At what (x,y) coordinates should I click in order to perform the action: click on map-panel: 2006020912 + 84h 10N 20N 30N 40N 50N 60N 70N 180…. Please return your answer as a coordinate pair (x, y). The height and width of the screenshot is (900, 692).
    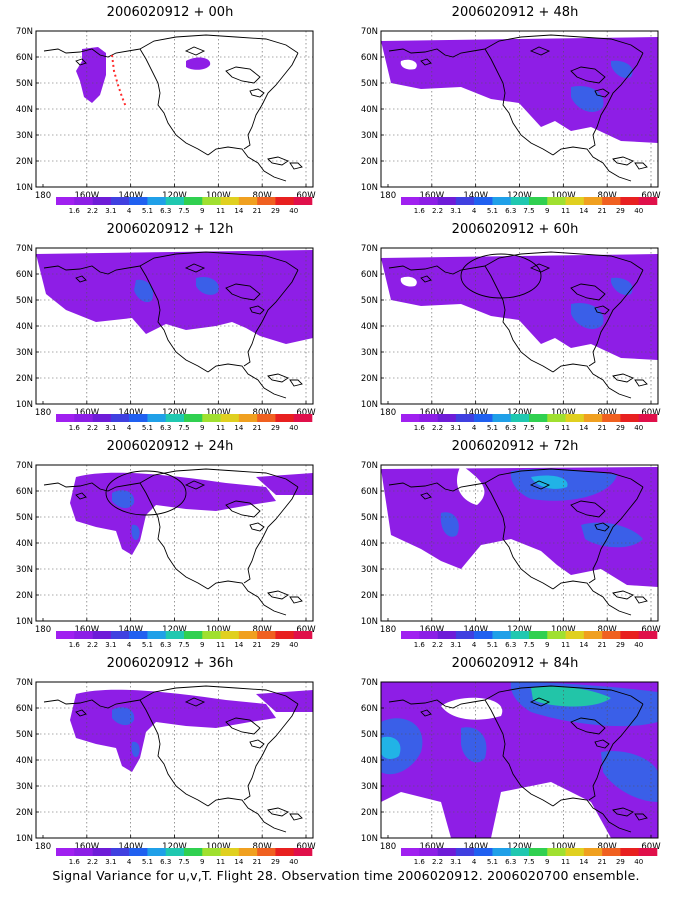
    Looking at the image, I should click on (515, 761).